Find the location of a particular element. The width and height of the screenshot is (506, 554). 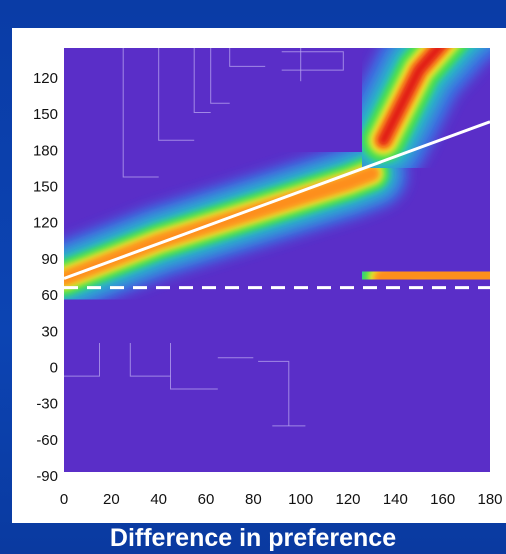

y-tick-label: -90 is located at coordinates (47, 476).